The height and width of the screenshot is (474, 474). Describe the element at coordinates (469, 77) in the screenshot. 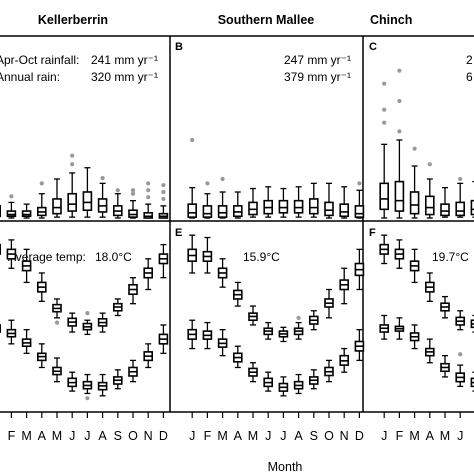

I see `annot-c-line2-value: 6` at that location.